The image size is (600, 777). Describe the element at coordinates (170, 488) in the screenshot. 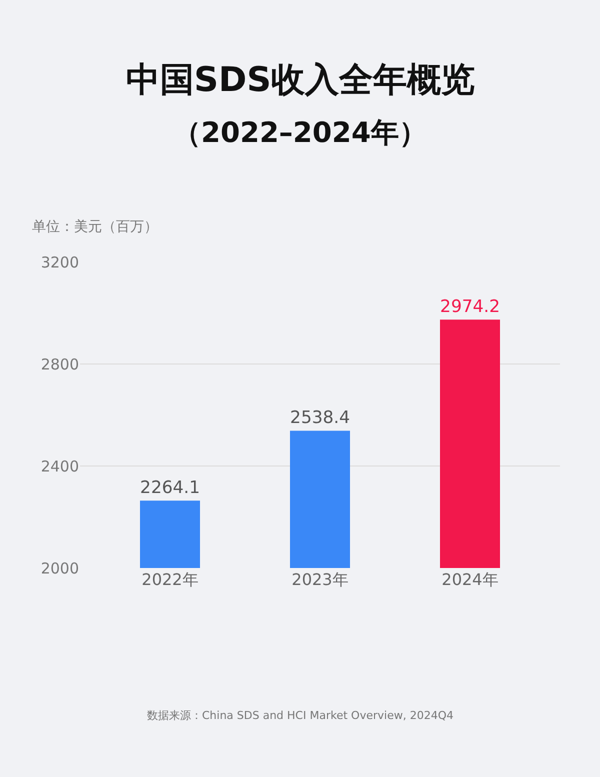

I see `data-label: 2264.1` at that location.